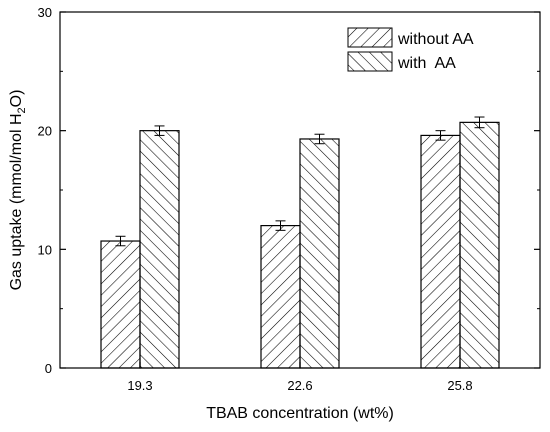 The image size is (550, 432). What do you see at coordinates (299, 385) in the screenshot?
I see `x-tick-label: 22.6` at bounding box center [299, 385].